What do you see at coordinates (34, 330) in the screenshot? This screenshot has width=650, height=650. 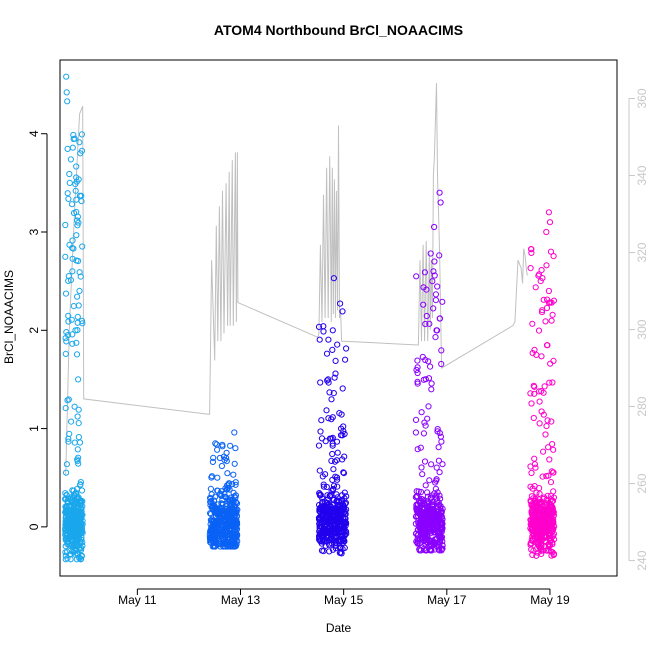 I see `y-tick-label-2: 2` at bounding box center [34, 330].